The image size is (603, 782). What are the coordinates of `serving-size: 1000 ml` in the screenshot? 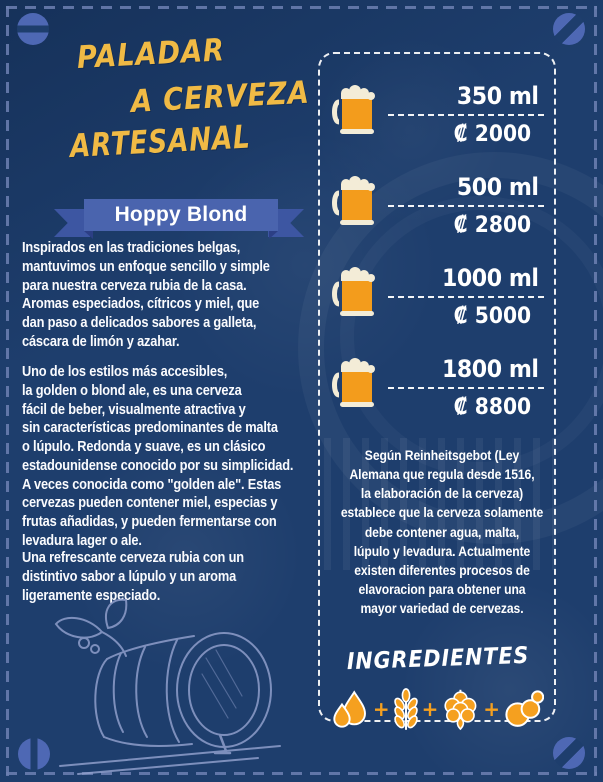 It's located at (490, 278).